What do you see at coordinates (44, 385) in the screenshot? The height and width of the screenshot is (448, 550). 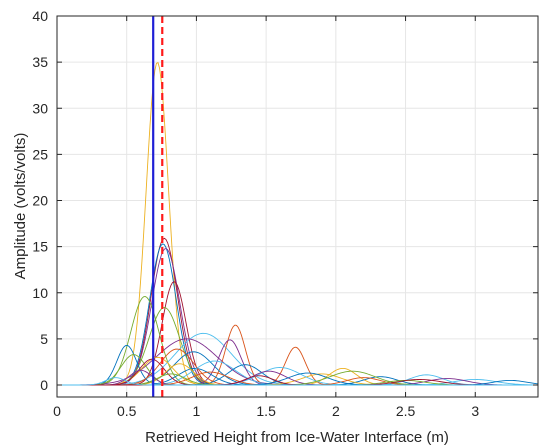 I see `y-tick-label: 0` at bounding box center [44, 385].